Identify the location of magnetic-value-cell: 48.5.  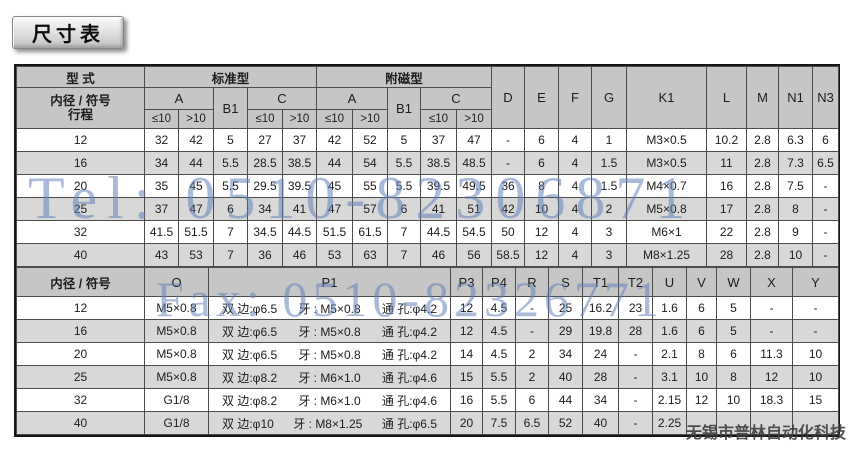
(474, 163).